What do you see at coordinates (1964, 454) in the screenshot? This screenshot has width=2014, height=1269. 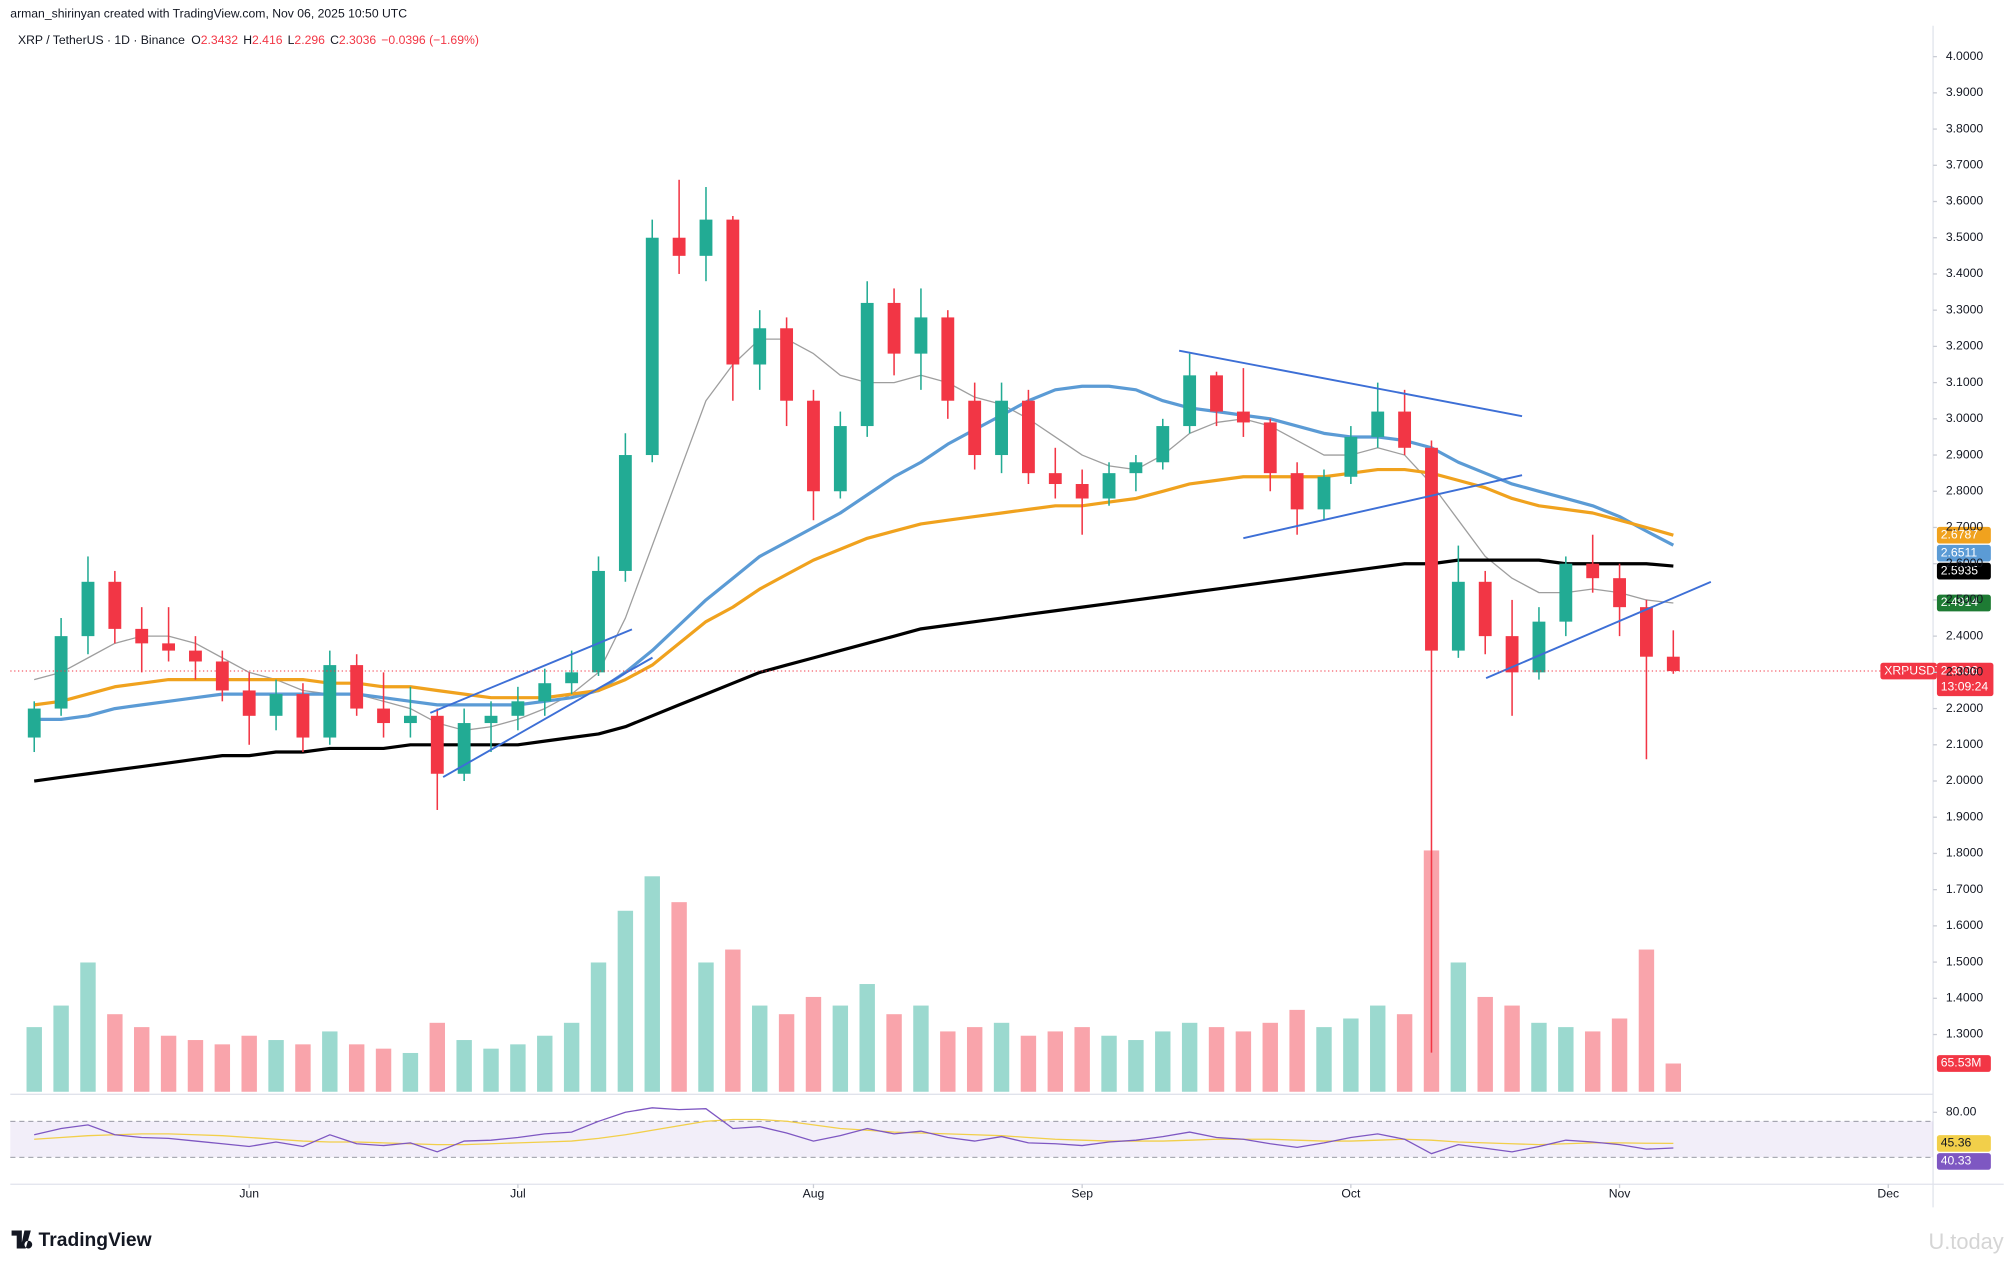 I see `y-tick-label: 2.9000` at bounding box center [1964, 454].